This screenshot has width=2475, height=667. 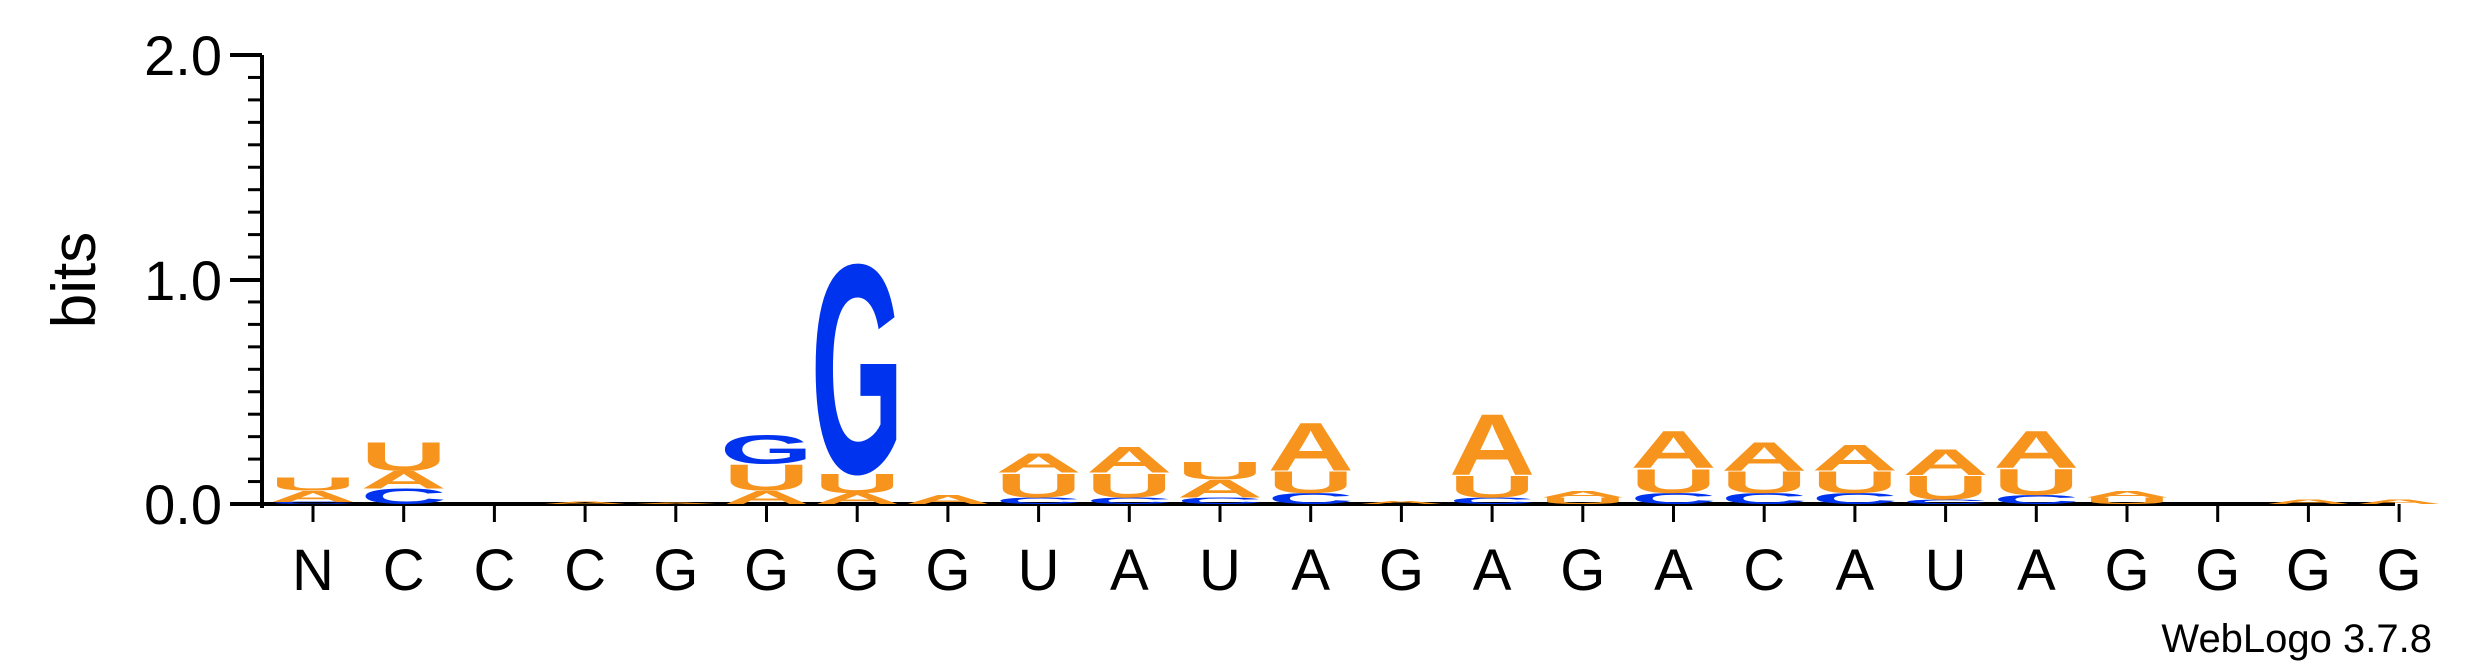 What do you see at coordinates (313, 570) in the screenshot?
I see `x-tick-label: N` at bounding box center [313, 570].